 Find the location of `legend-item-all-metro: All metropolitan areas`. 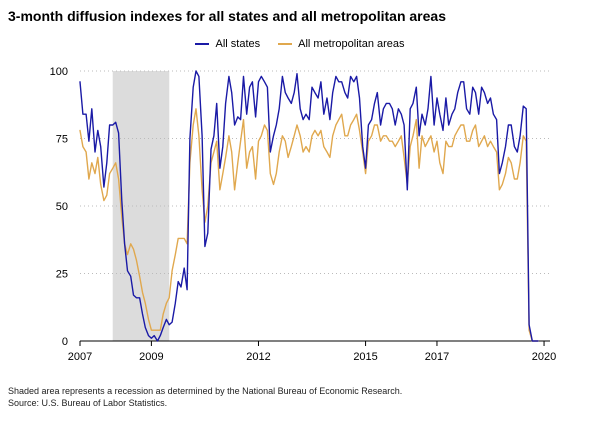

legend-item-all-metro: All metropolitan areas is located at coordinates (341, 44).